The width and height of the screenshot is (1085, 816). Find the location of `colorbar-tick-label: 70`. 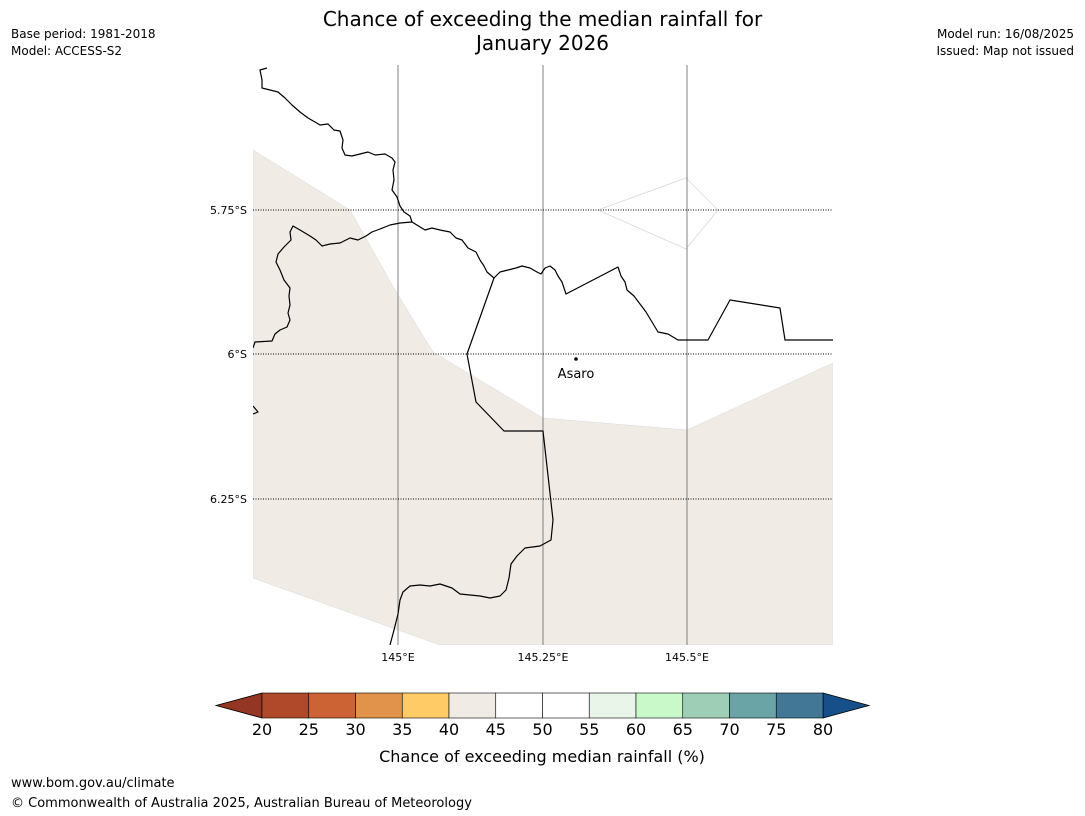

colorbar-tick-label: 70 is located at coordinates (729, 729).